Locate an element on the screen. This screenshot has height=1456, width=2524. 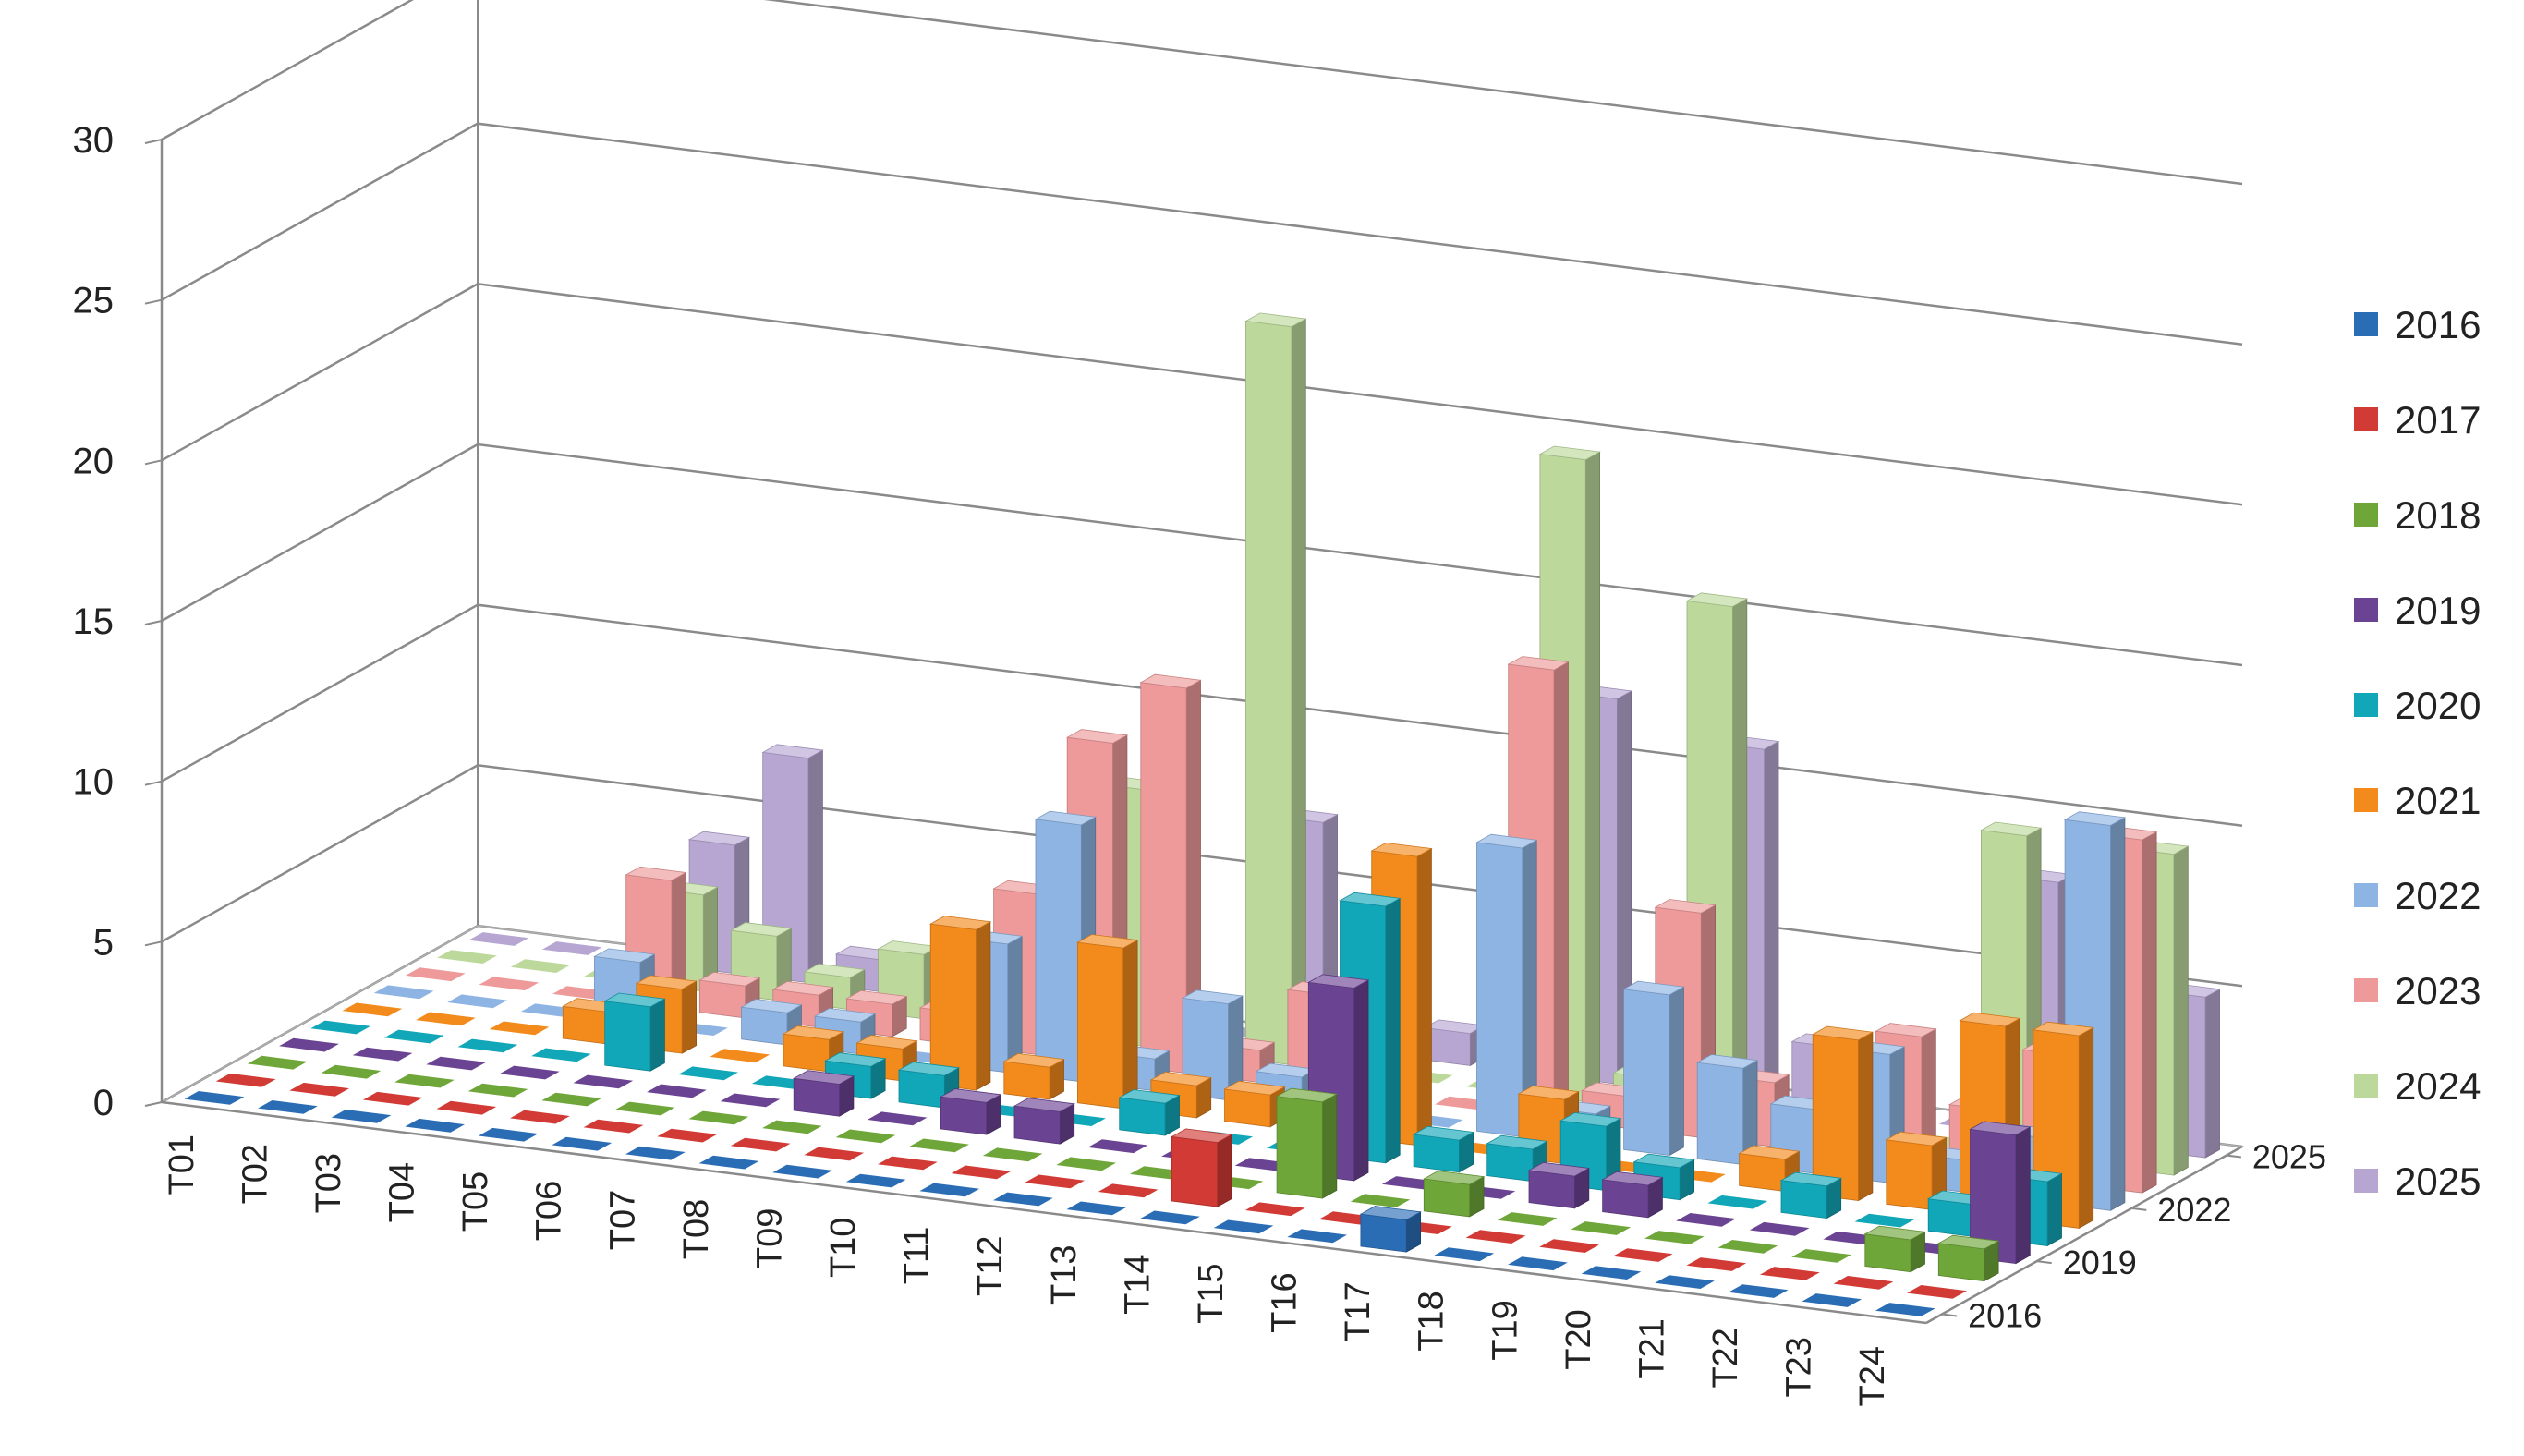
x-tick-label: T23 is located at coordinates (1800, 1367).